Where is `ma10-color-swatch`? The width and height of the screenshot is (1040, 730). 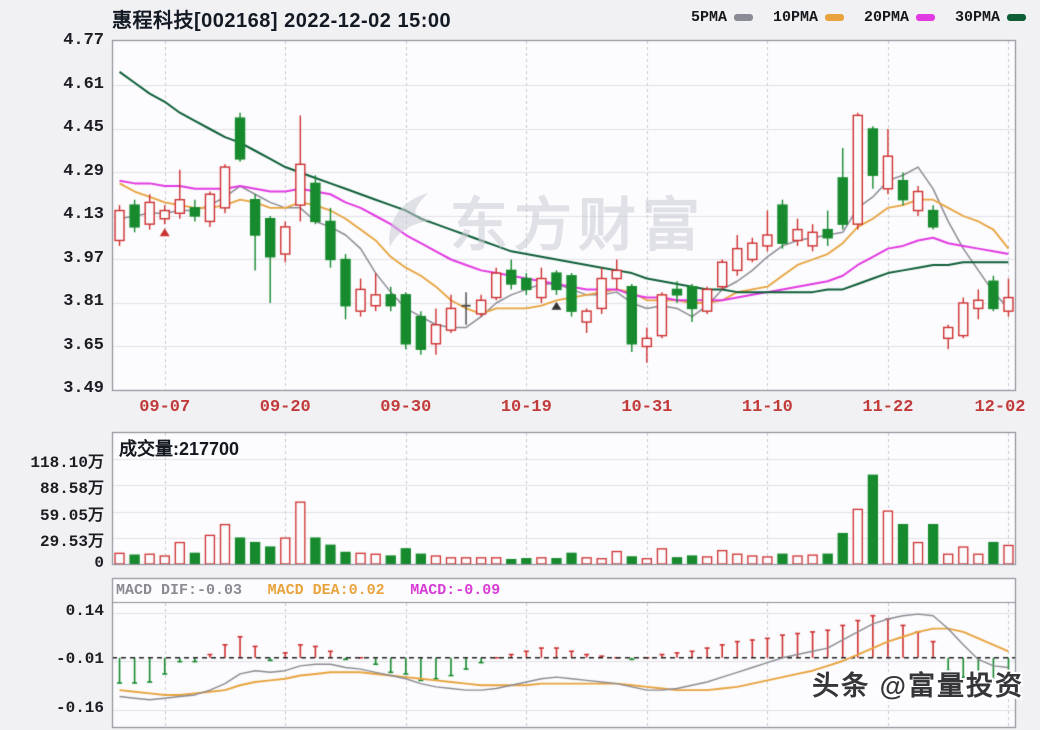 ma10-color-swatch is located at coordinates (834, 17).